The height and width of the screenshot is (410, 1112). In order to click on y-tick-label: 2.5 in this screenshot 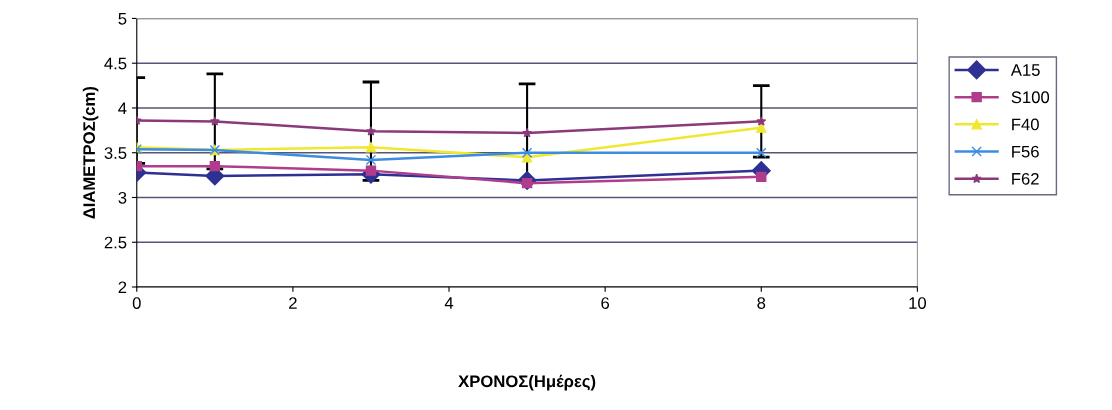, I will do `click(115, 242)`.